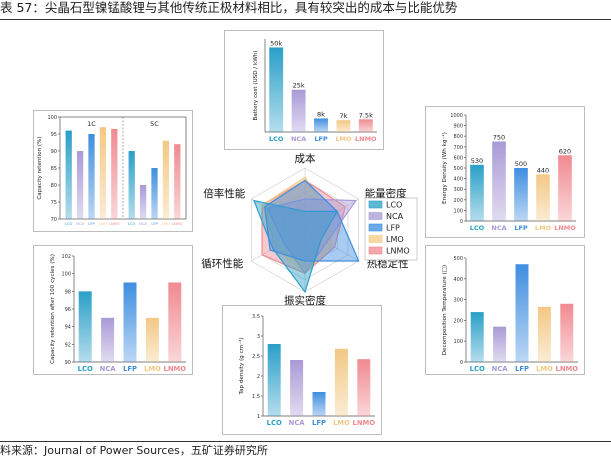 This screenshot has width=611, height=460. I want to click on y-tick-label: 0, so click(461, 222).